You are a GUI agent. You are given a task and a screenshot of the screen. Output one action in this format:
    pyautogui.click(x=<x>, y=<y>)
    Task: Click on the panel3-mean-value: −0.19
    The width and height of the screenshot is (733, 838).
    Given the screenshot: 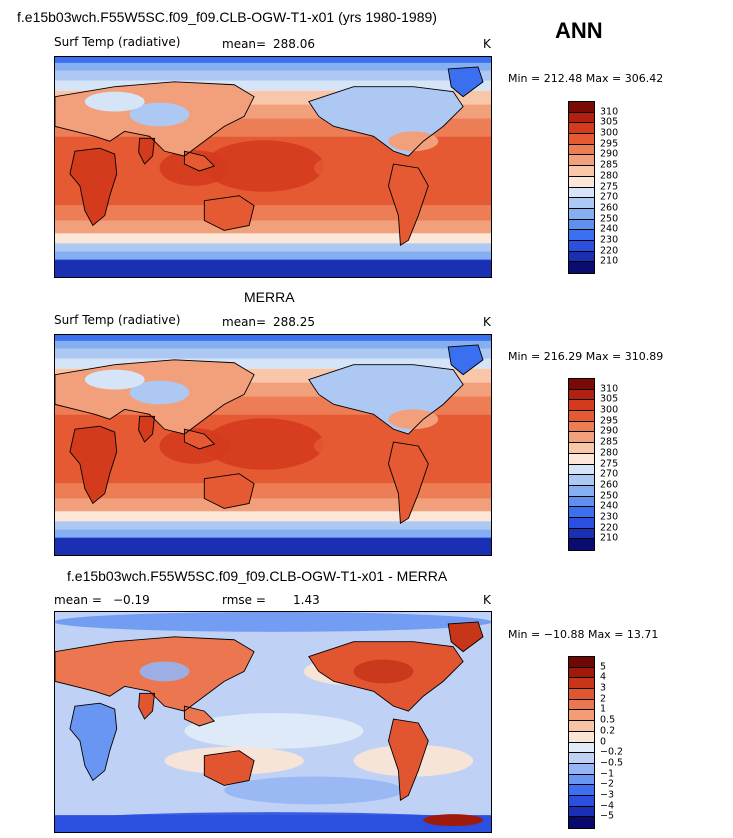 What is the action you would take?
    pyautogui.click(x=131, y=600)
    